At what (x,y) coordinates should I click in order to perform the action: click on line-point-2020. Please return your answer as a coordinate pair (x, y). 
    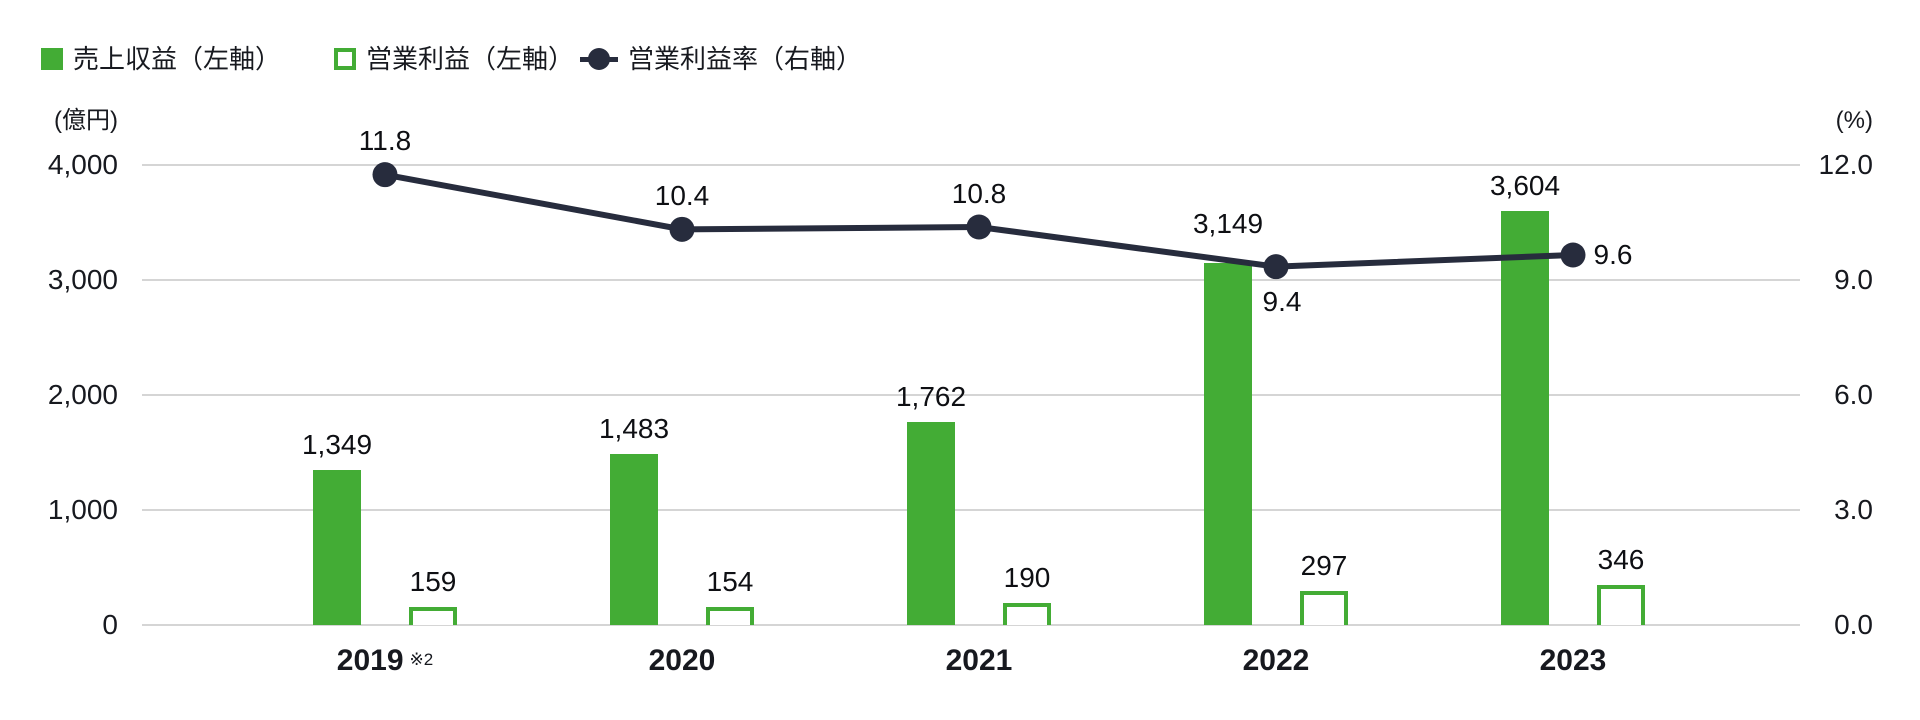
    Looking at the image, I should click on (682, 229).